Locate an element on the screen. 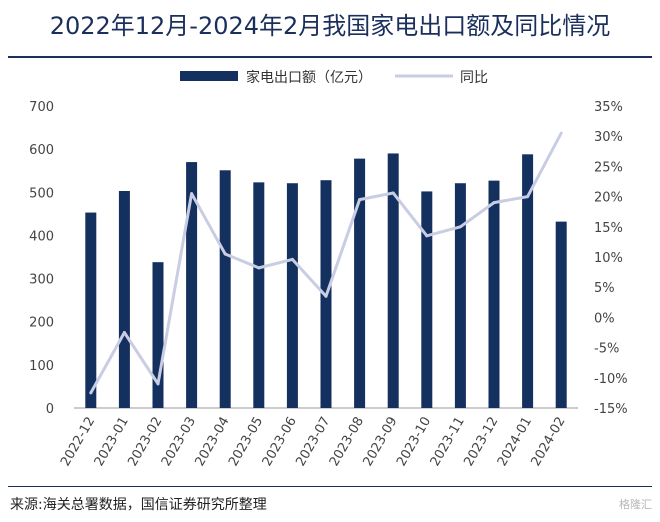 The width and height of the screenshot is (660, 522). y-right-tick-label: 15% is located at coordinates (608, 228).